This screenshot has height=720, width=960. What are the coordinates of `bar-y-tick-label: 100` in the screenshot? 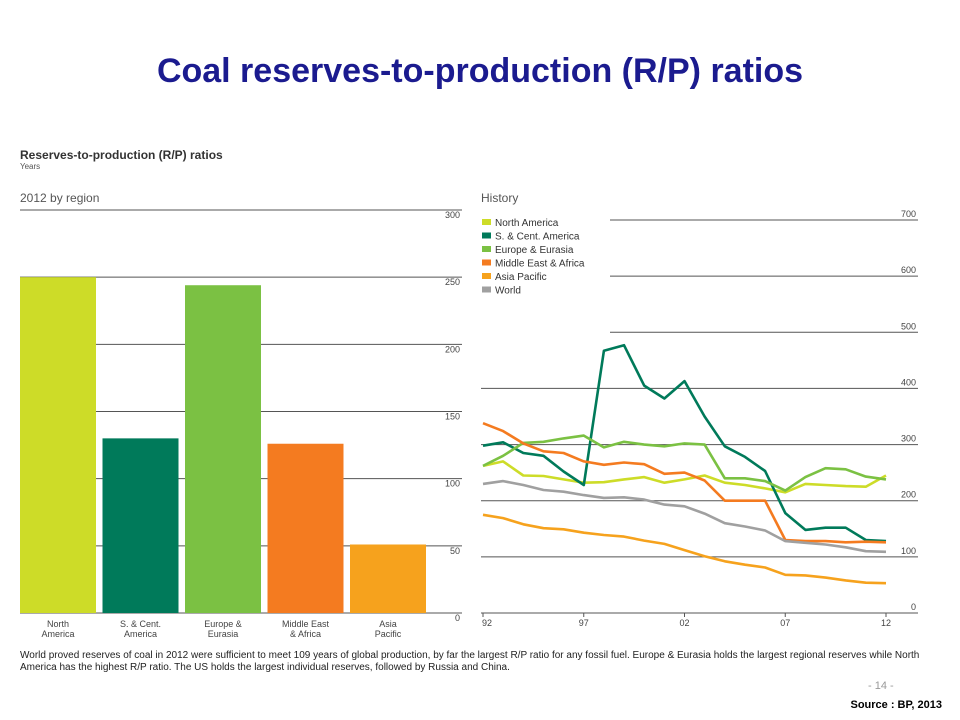 It's located at (452, 484).